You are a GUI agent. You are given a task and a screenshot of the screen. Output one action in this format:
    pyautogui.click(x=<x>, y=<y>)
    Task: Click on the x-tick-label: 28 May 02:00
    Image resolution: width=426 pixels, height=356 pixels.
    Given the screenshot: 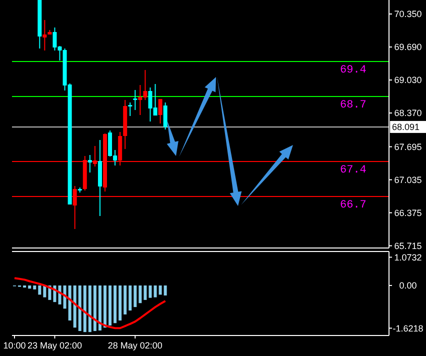 What is the action you would take?
    pyautogui.click(x=135, y=345)
    